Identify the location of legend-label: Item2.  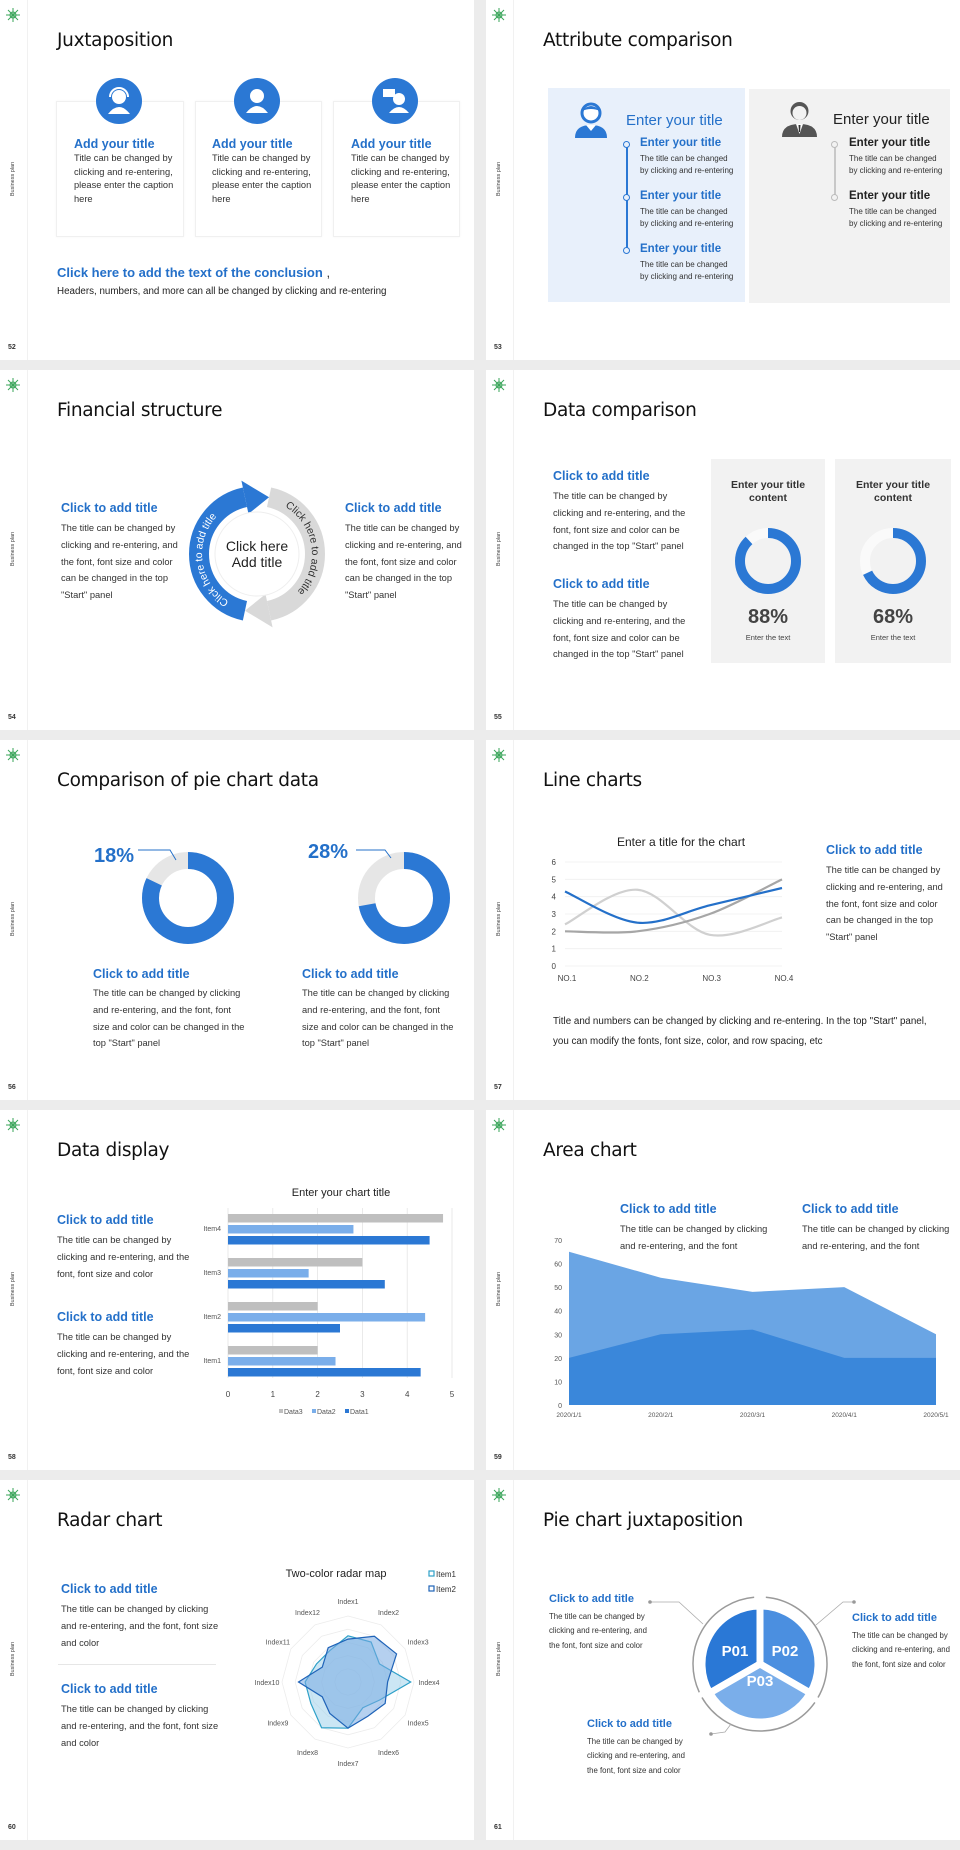
(446, 1589).